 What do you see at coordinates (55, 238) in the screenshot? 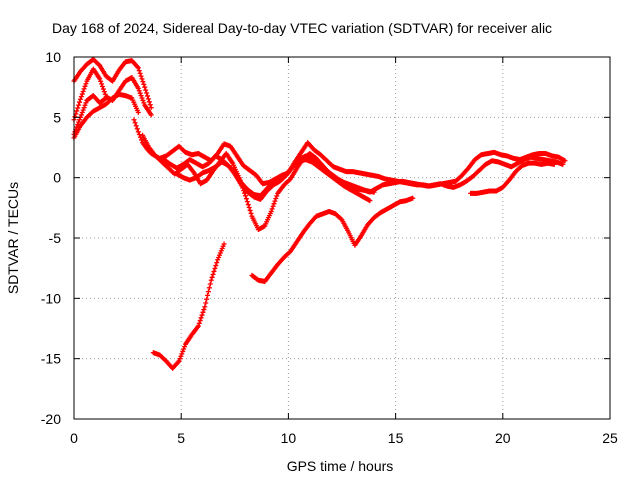
I see `y-tick-label: -5` at bounding box center [55, 238].